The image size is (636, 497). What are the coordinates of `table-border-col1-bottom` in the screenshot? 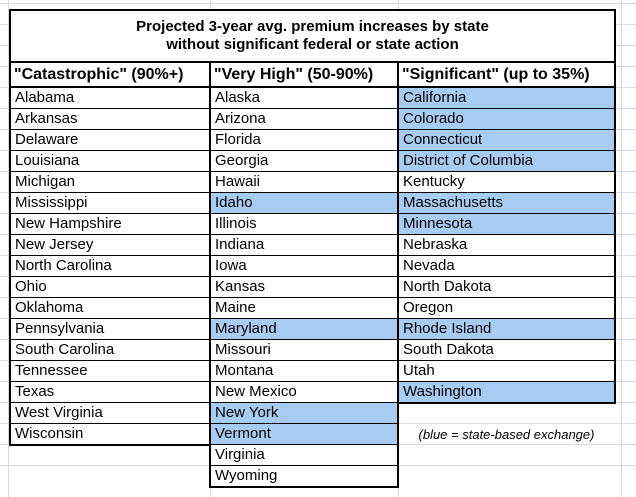 It's located at (110, 445).